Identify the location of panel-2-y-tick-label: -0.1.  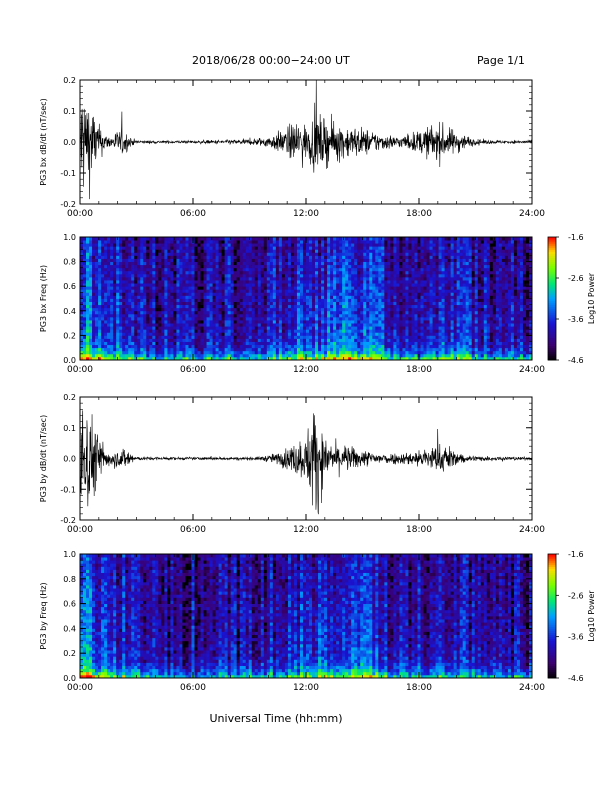
(68, 489).